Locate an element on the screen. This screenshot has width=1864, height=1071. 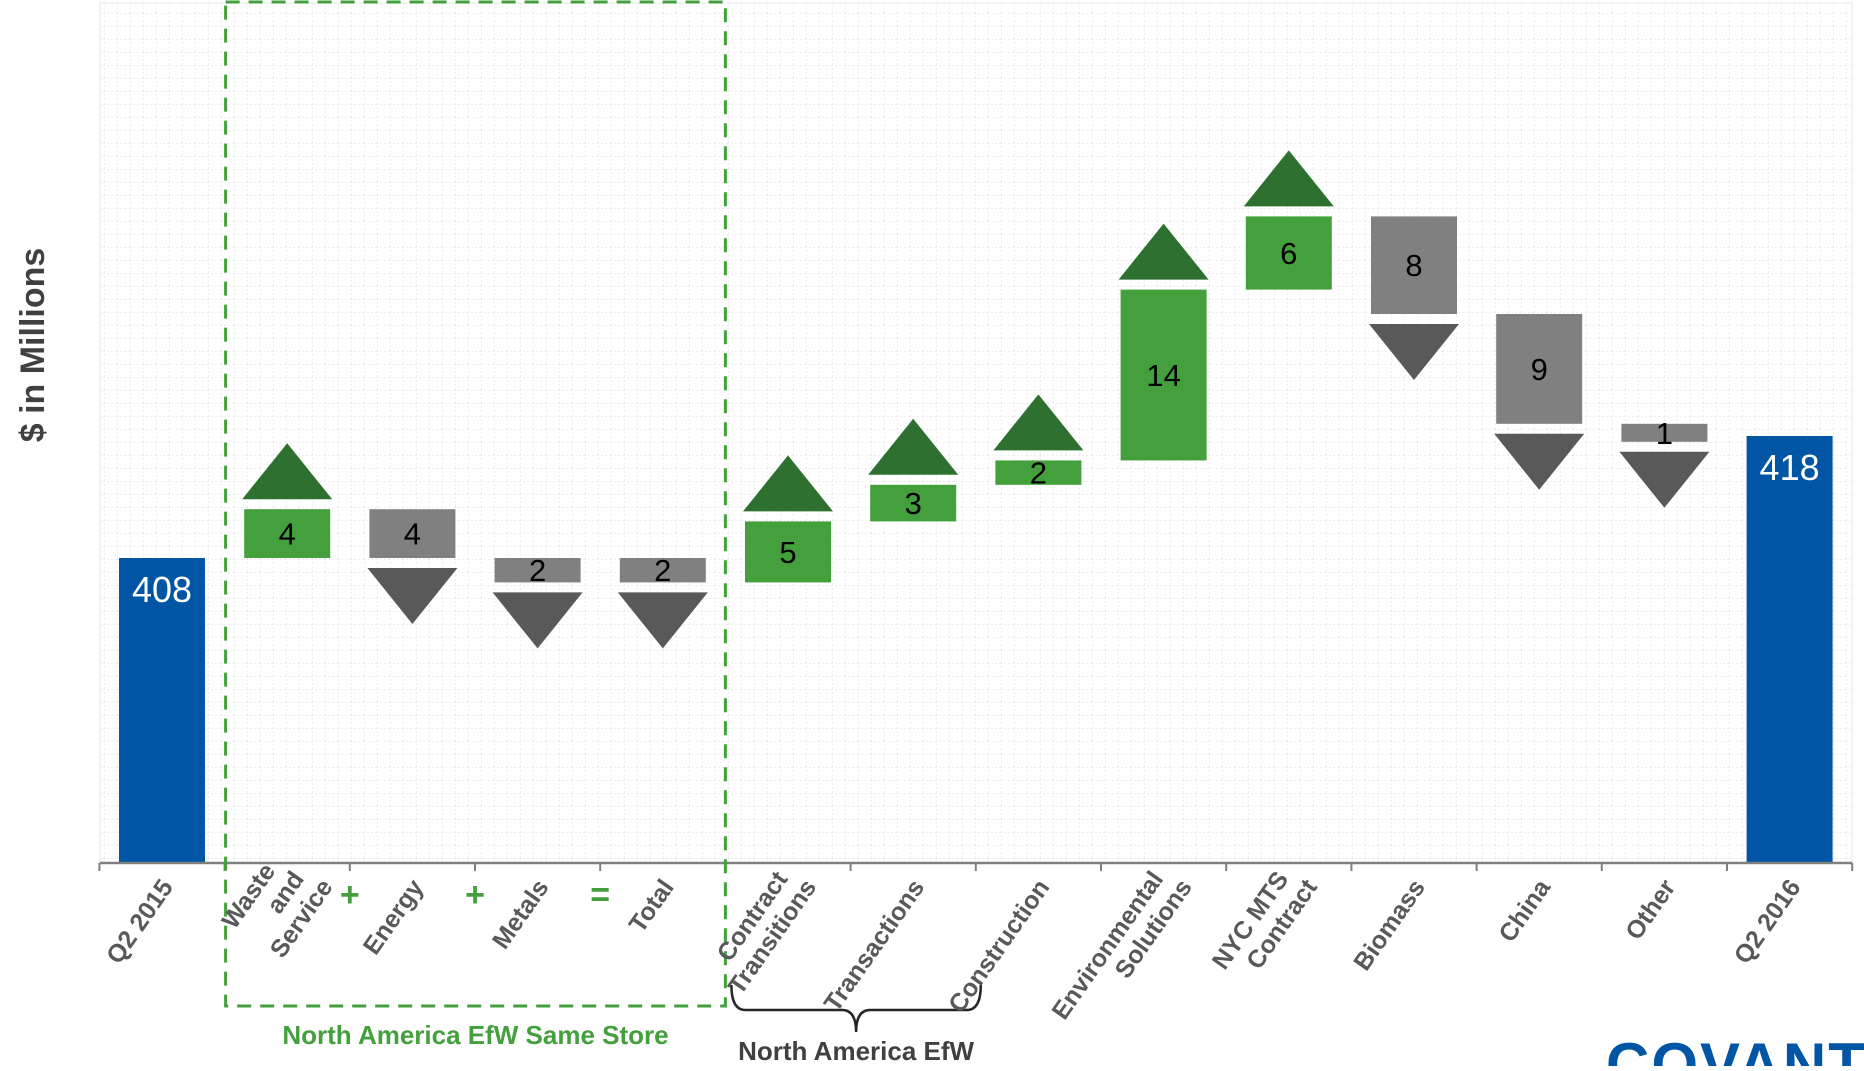
bar-value-label-4: 2 is located at coordinates (662, 570).